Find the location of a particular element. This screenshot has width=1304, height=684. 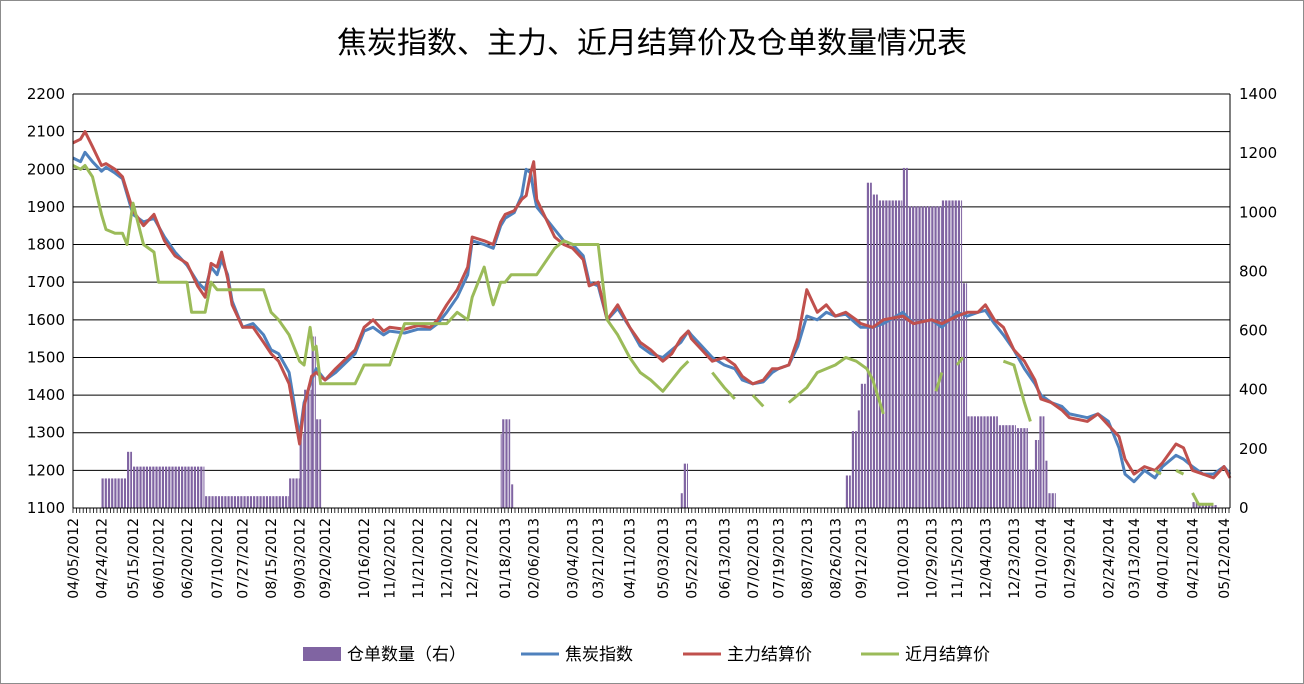

left-tick-label: 1200 is located at coordinates (46, 470).